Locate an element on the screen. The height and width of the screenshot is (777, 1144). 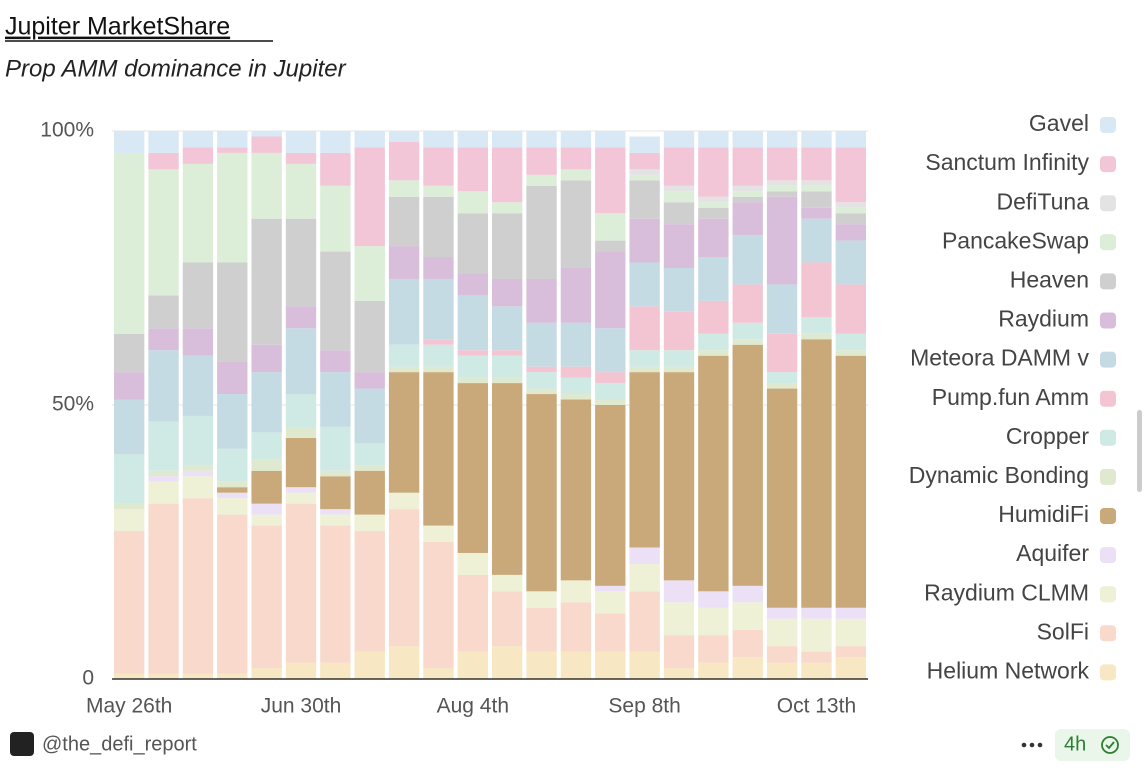
legend-label: Cropper is located at coordinates (1047, 436).